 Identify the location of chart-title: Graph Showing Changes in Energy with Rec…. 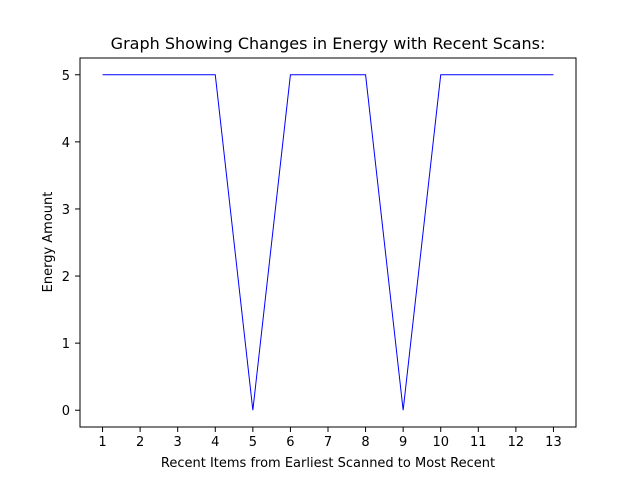
(328, 43).